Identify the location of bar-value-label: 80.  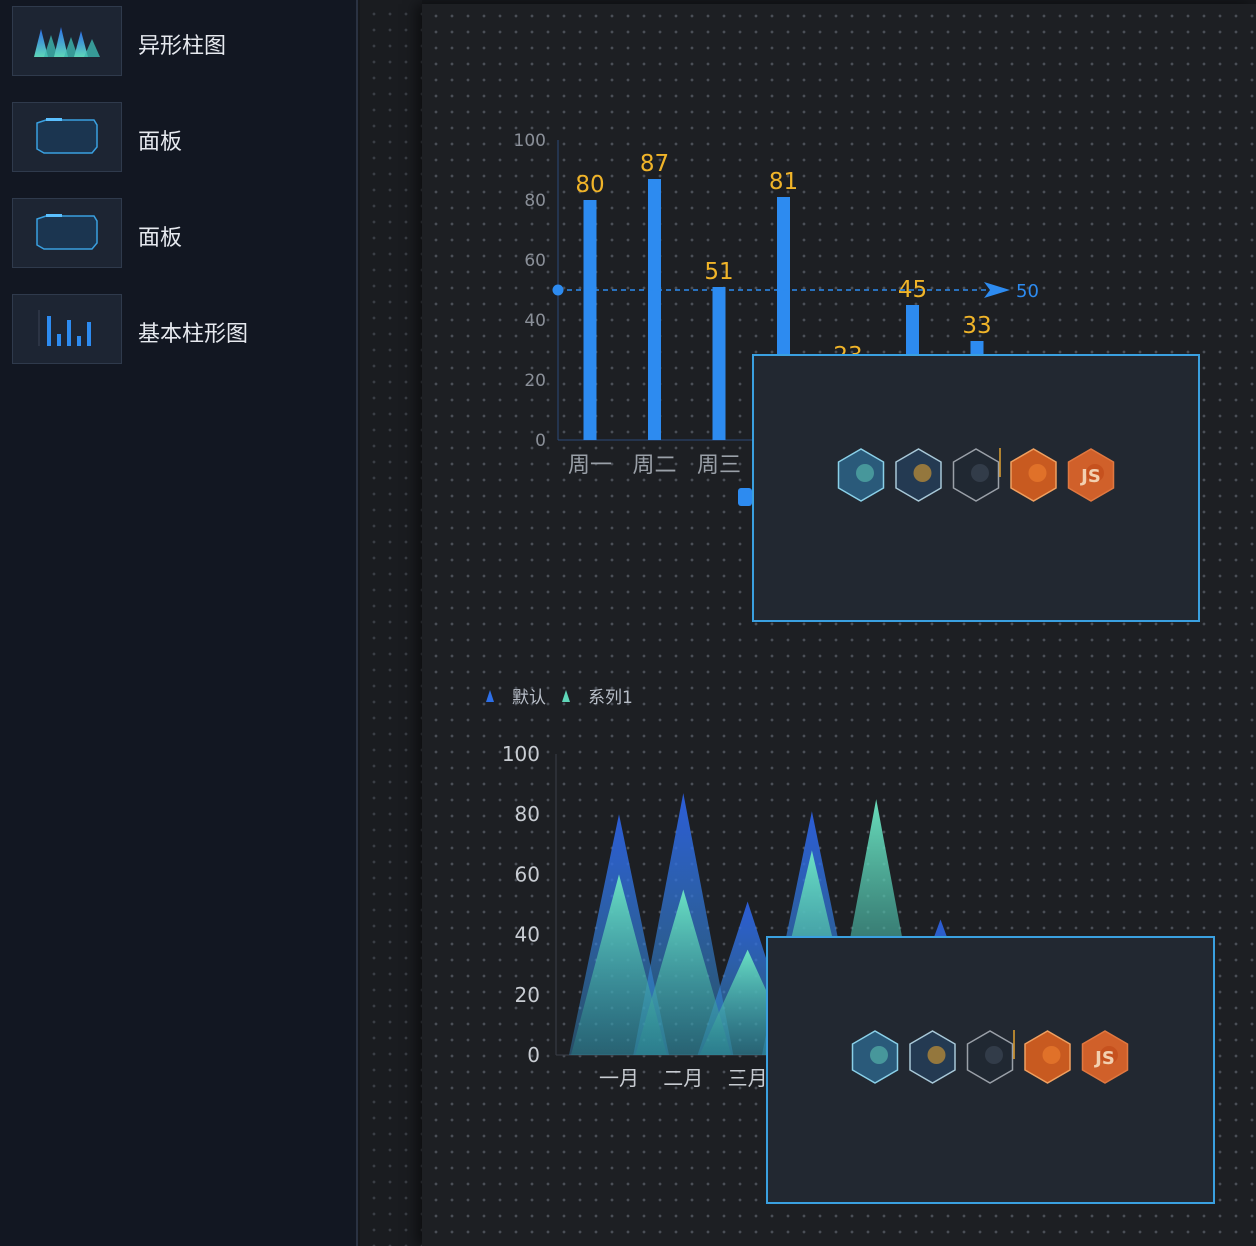
(589, 185).